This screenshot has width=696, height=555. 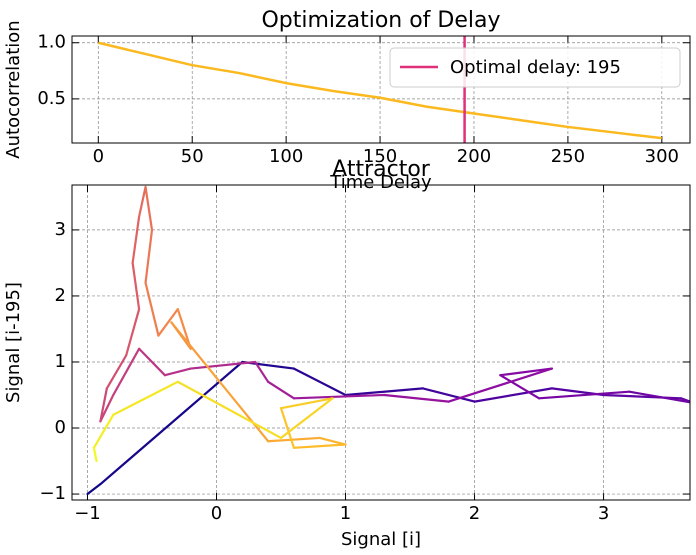 I want to click on data-line, so click(x=380, y=90).